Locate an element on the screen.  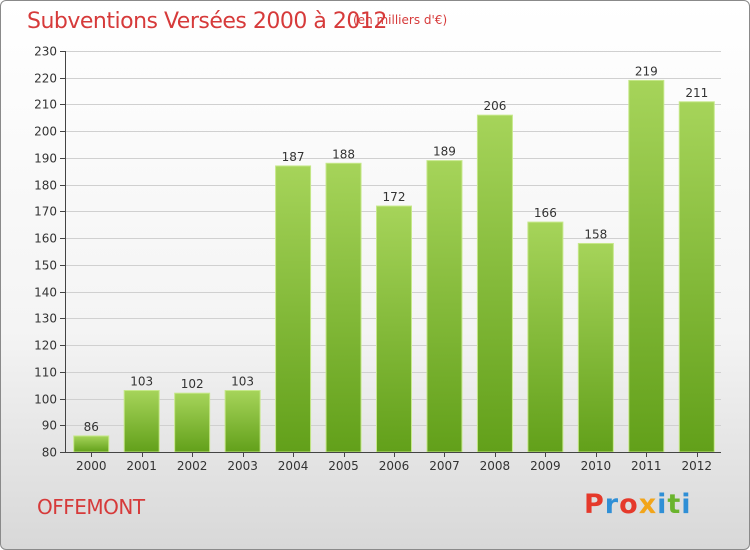
data-label-2008: 206 is located at coordinates (494, 106).